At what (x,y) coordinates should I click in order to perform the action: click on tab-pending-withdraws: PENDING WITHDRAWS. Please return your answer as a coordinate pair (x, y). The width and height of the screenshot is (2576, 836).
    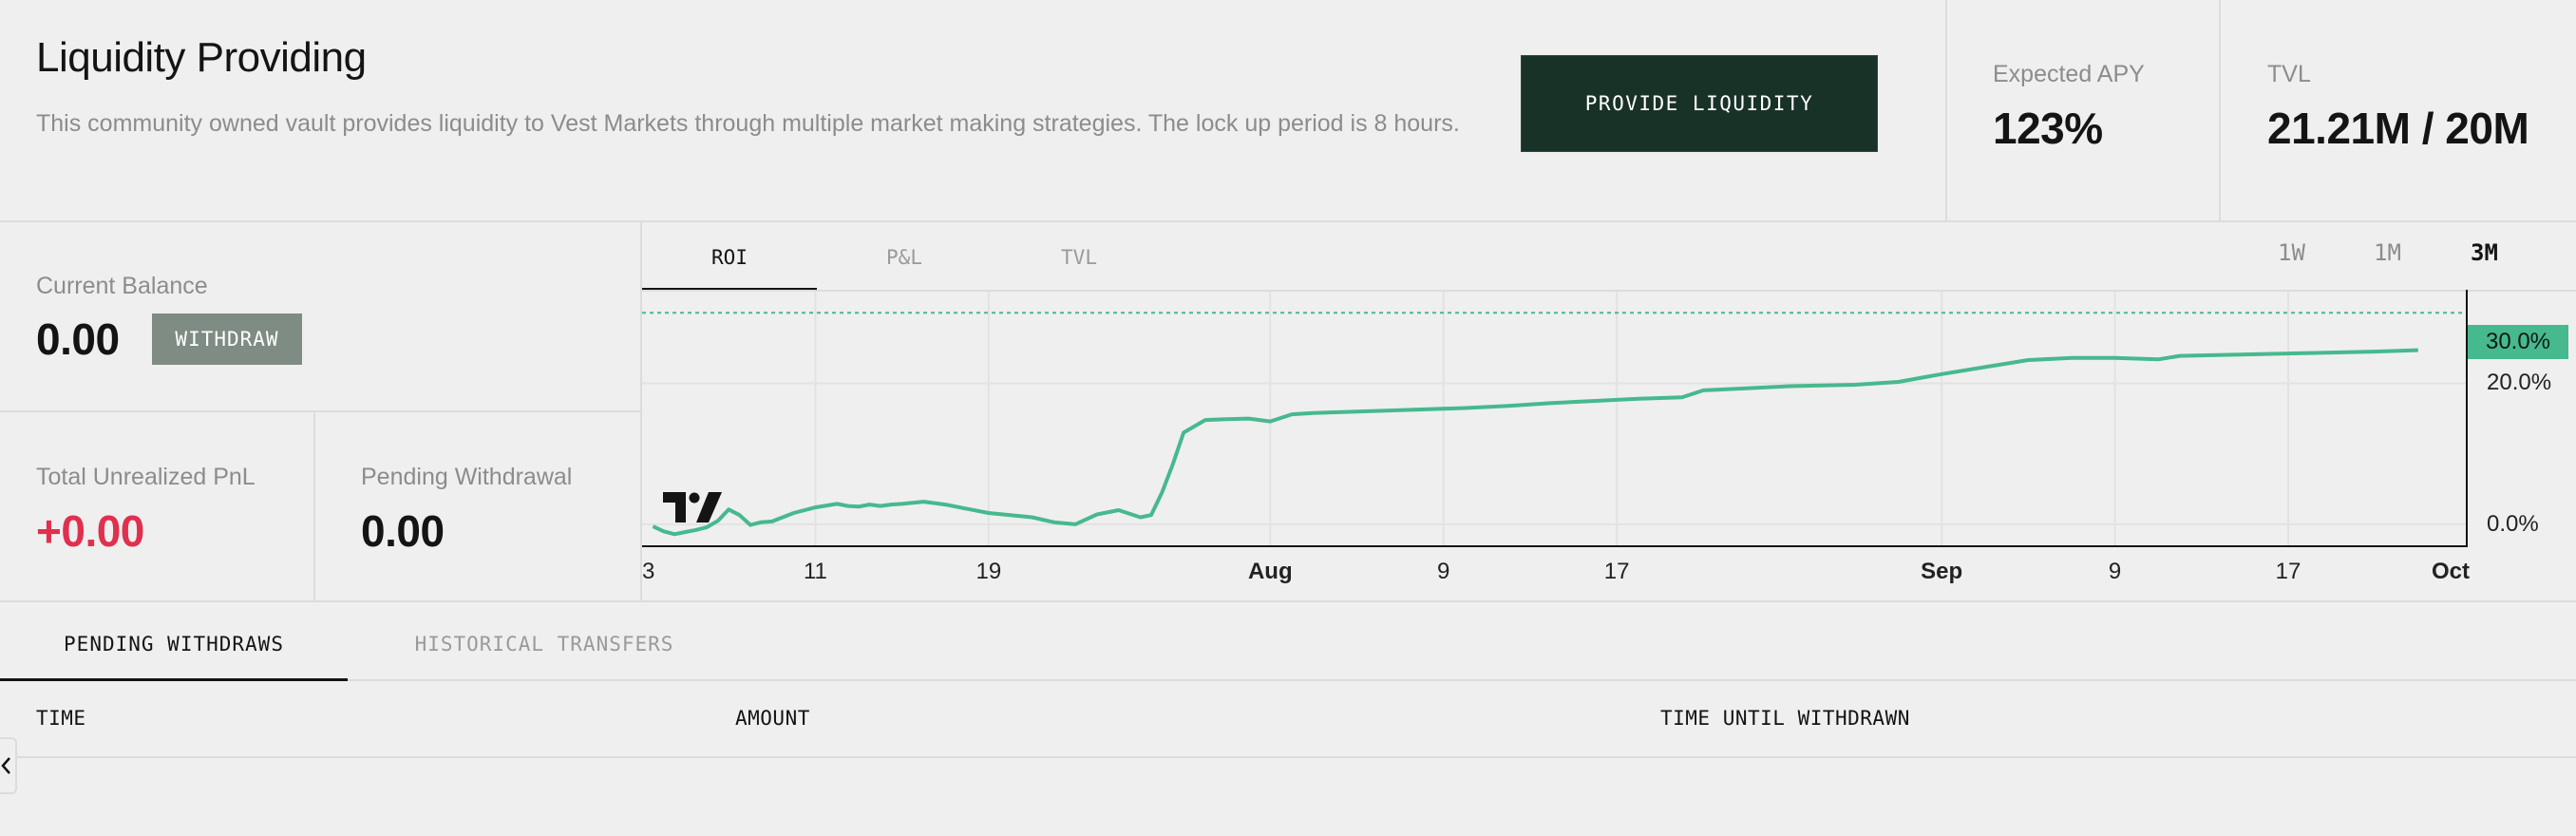
    Looking at the image, I should click on (174, 644).